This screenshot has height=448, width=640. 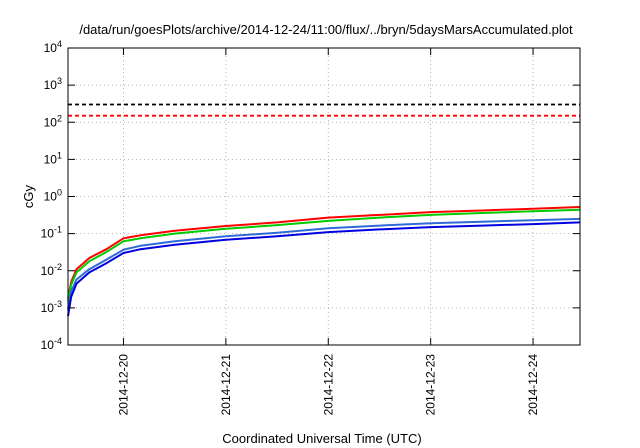 I want to click on y-tick-label: 10¹, so click(x=53, y=158).